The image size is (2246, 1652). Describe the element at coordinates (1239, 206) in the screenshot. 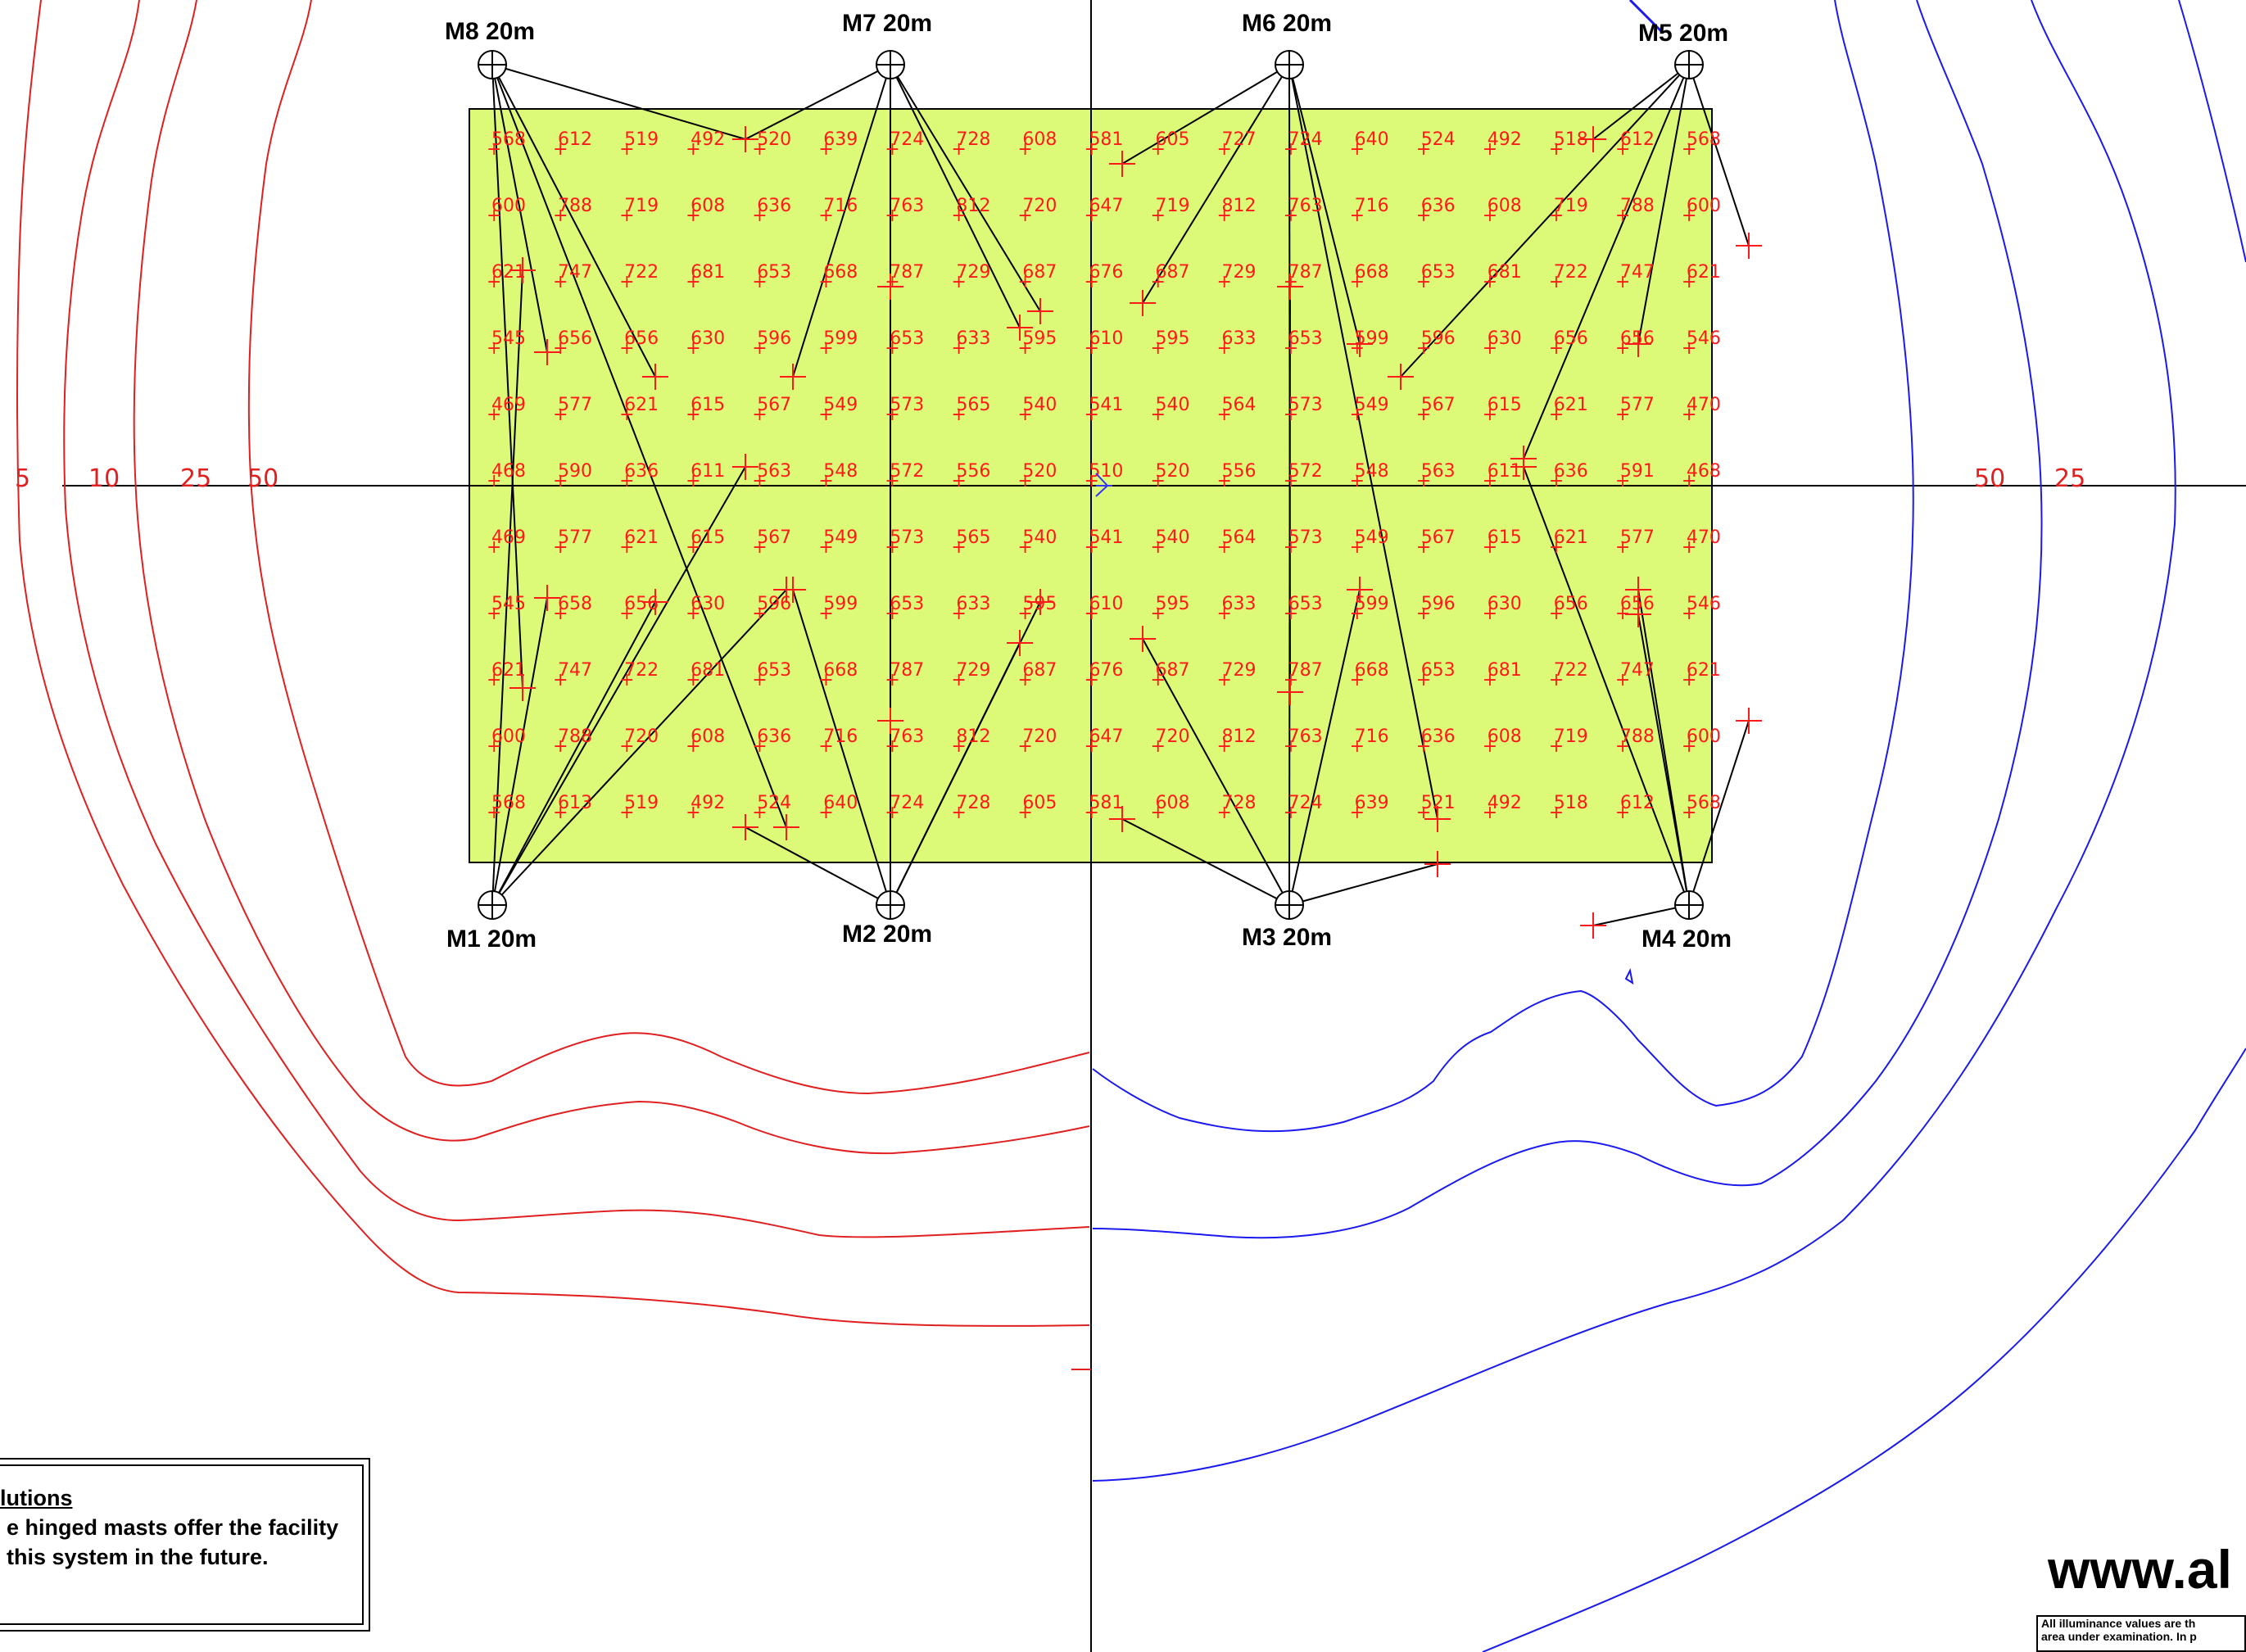

I see `grid-value: 812` at that location.